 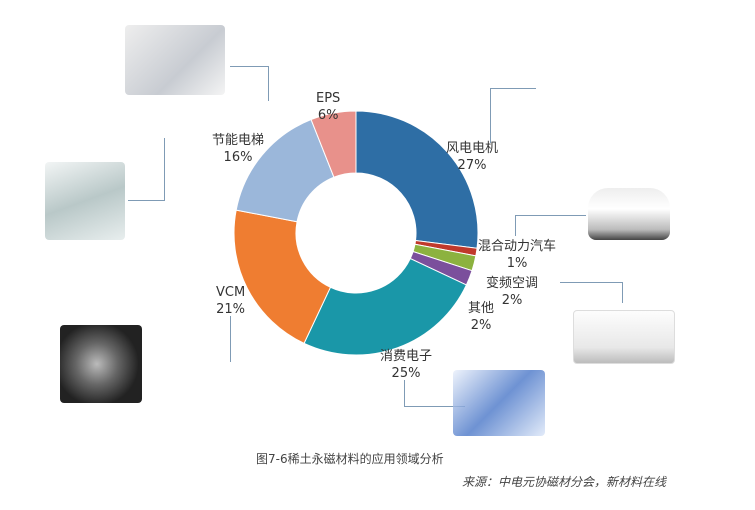 I want to click on label-eps: EPS 6%, so click(x=328, y=107).